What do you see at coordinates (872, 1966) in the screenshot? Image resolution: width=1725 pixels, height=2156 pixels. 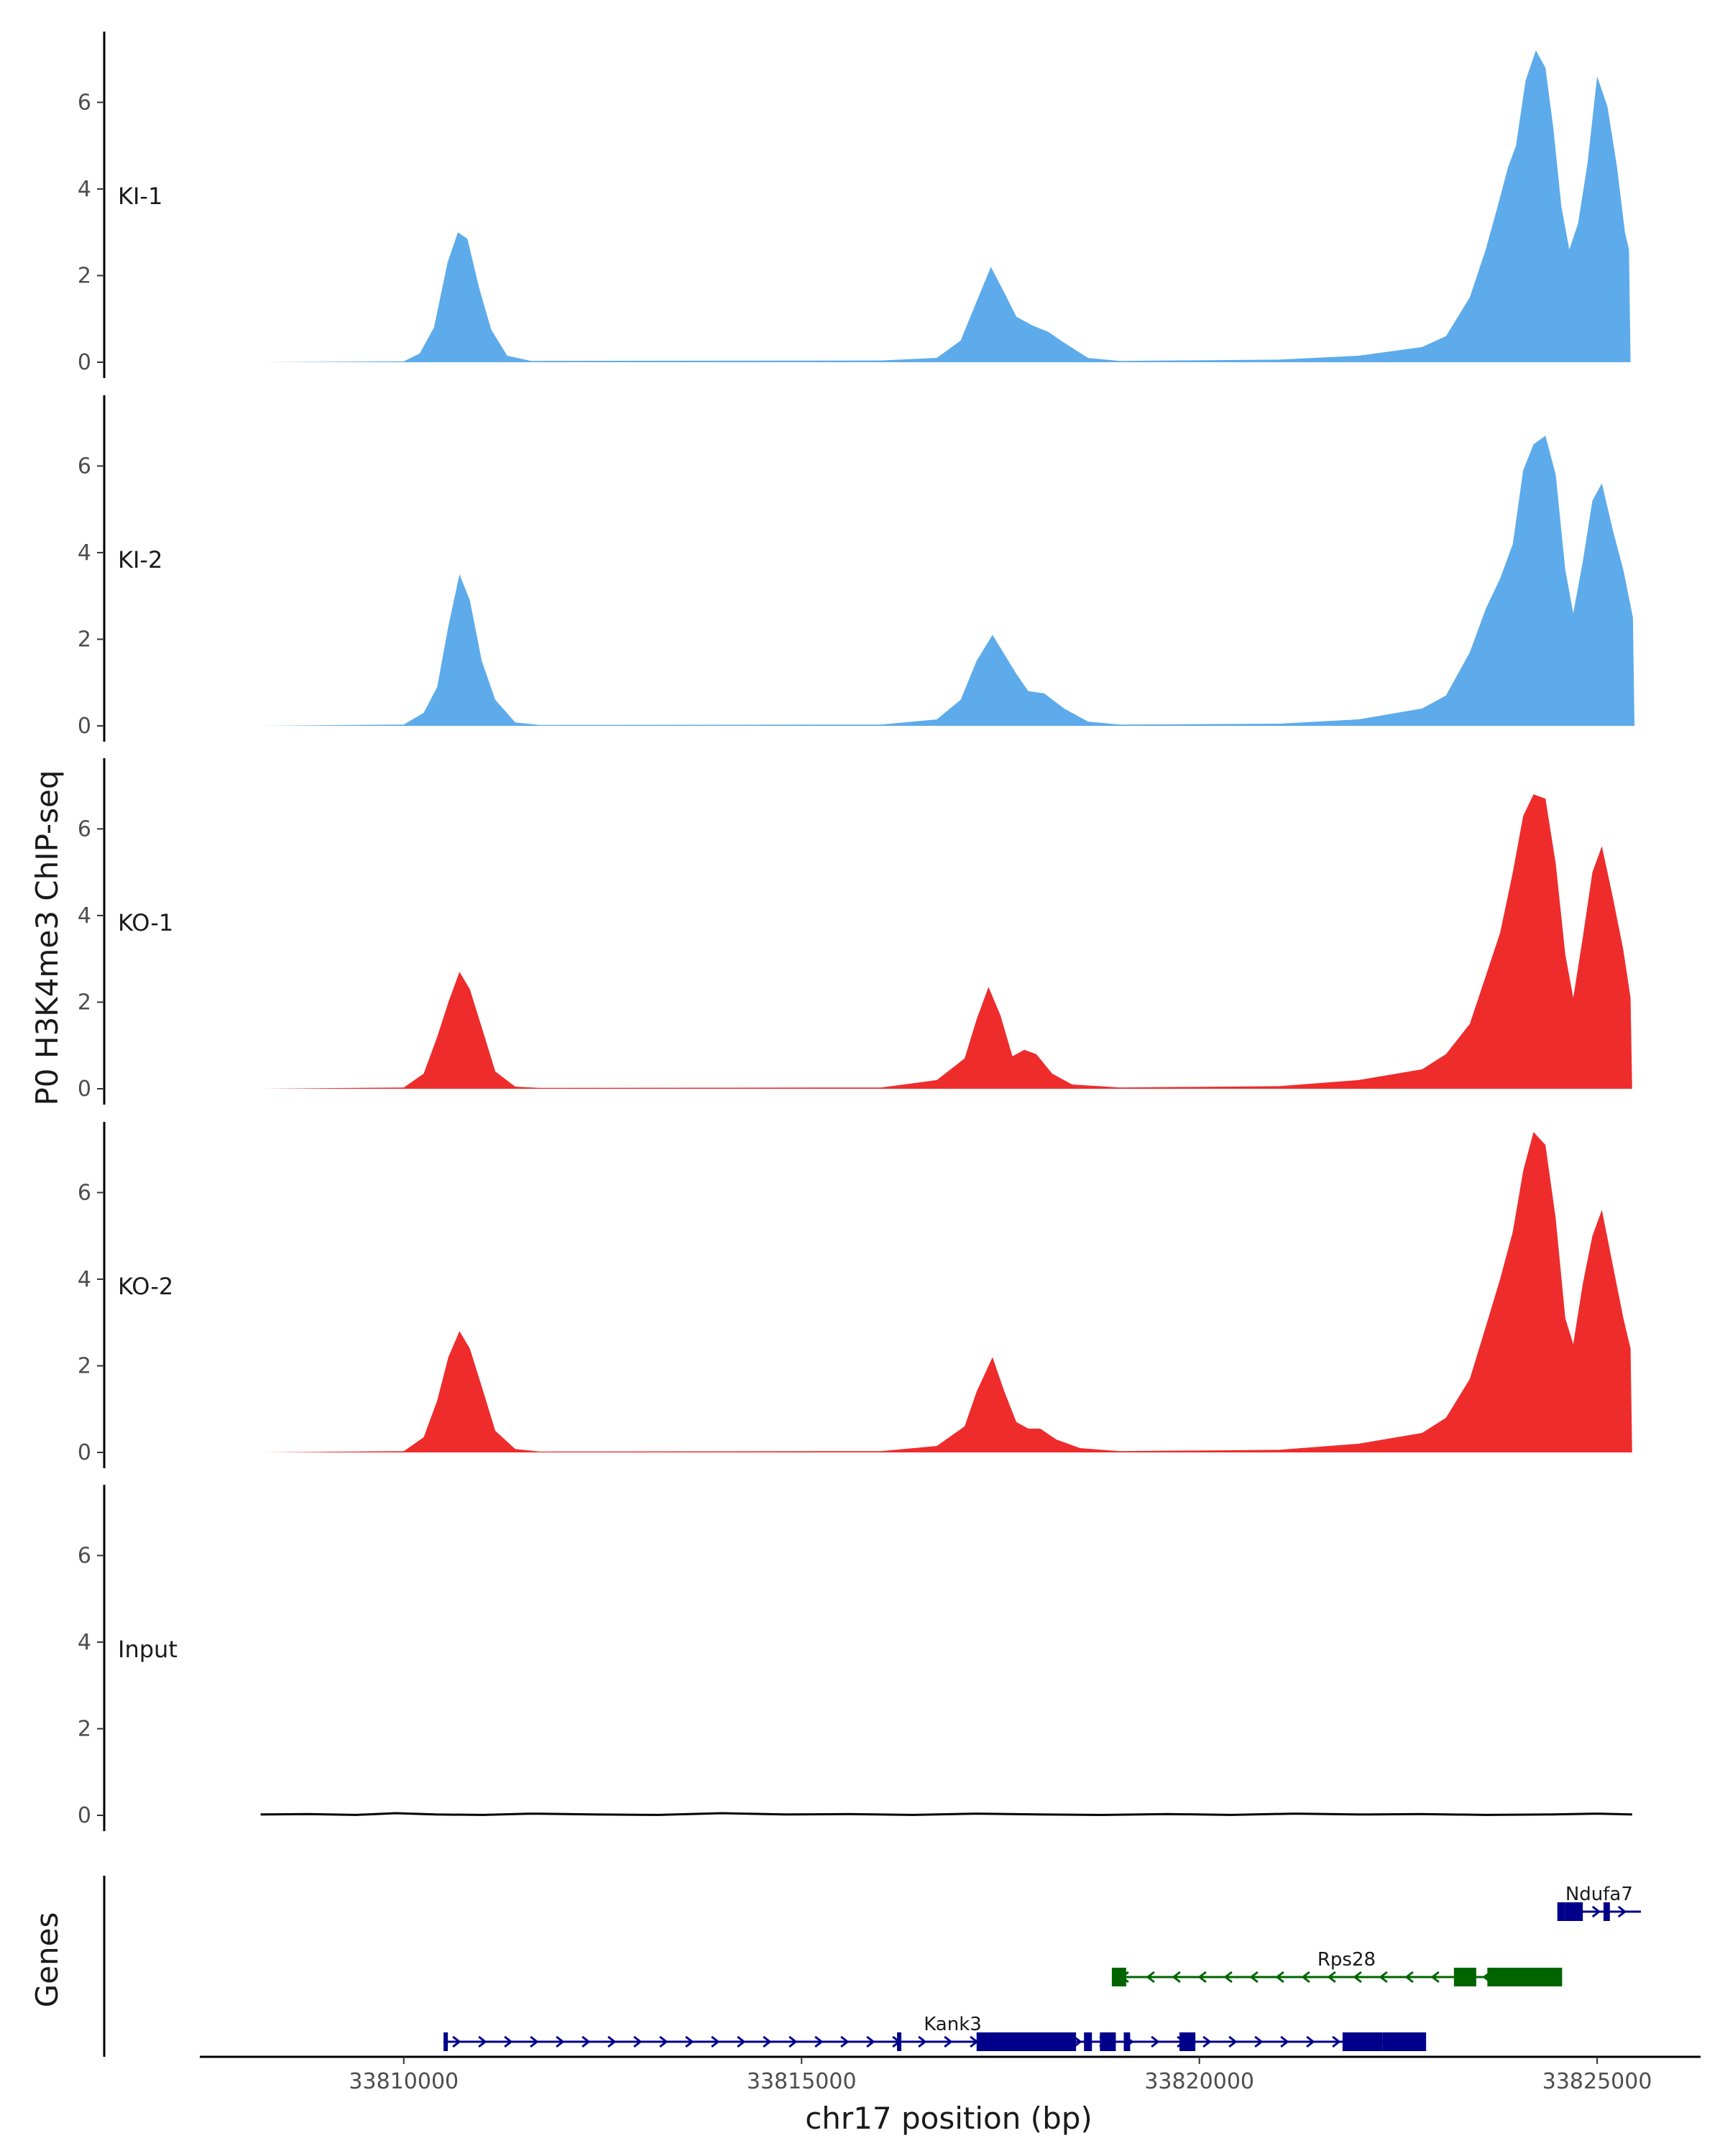 I see `gene-annotation-track: Ndufa7 Rps28 Kank3` at bounding box center [872, 1966].